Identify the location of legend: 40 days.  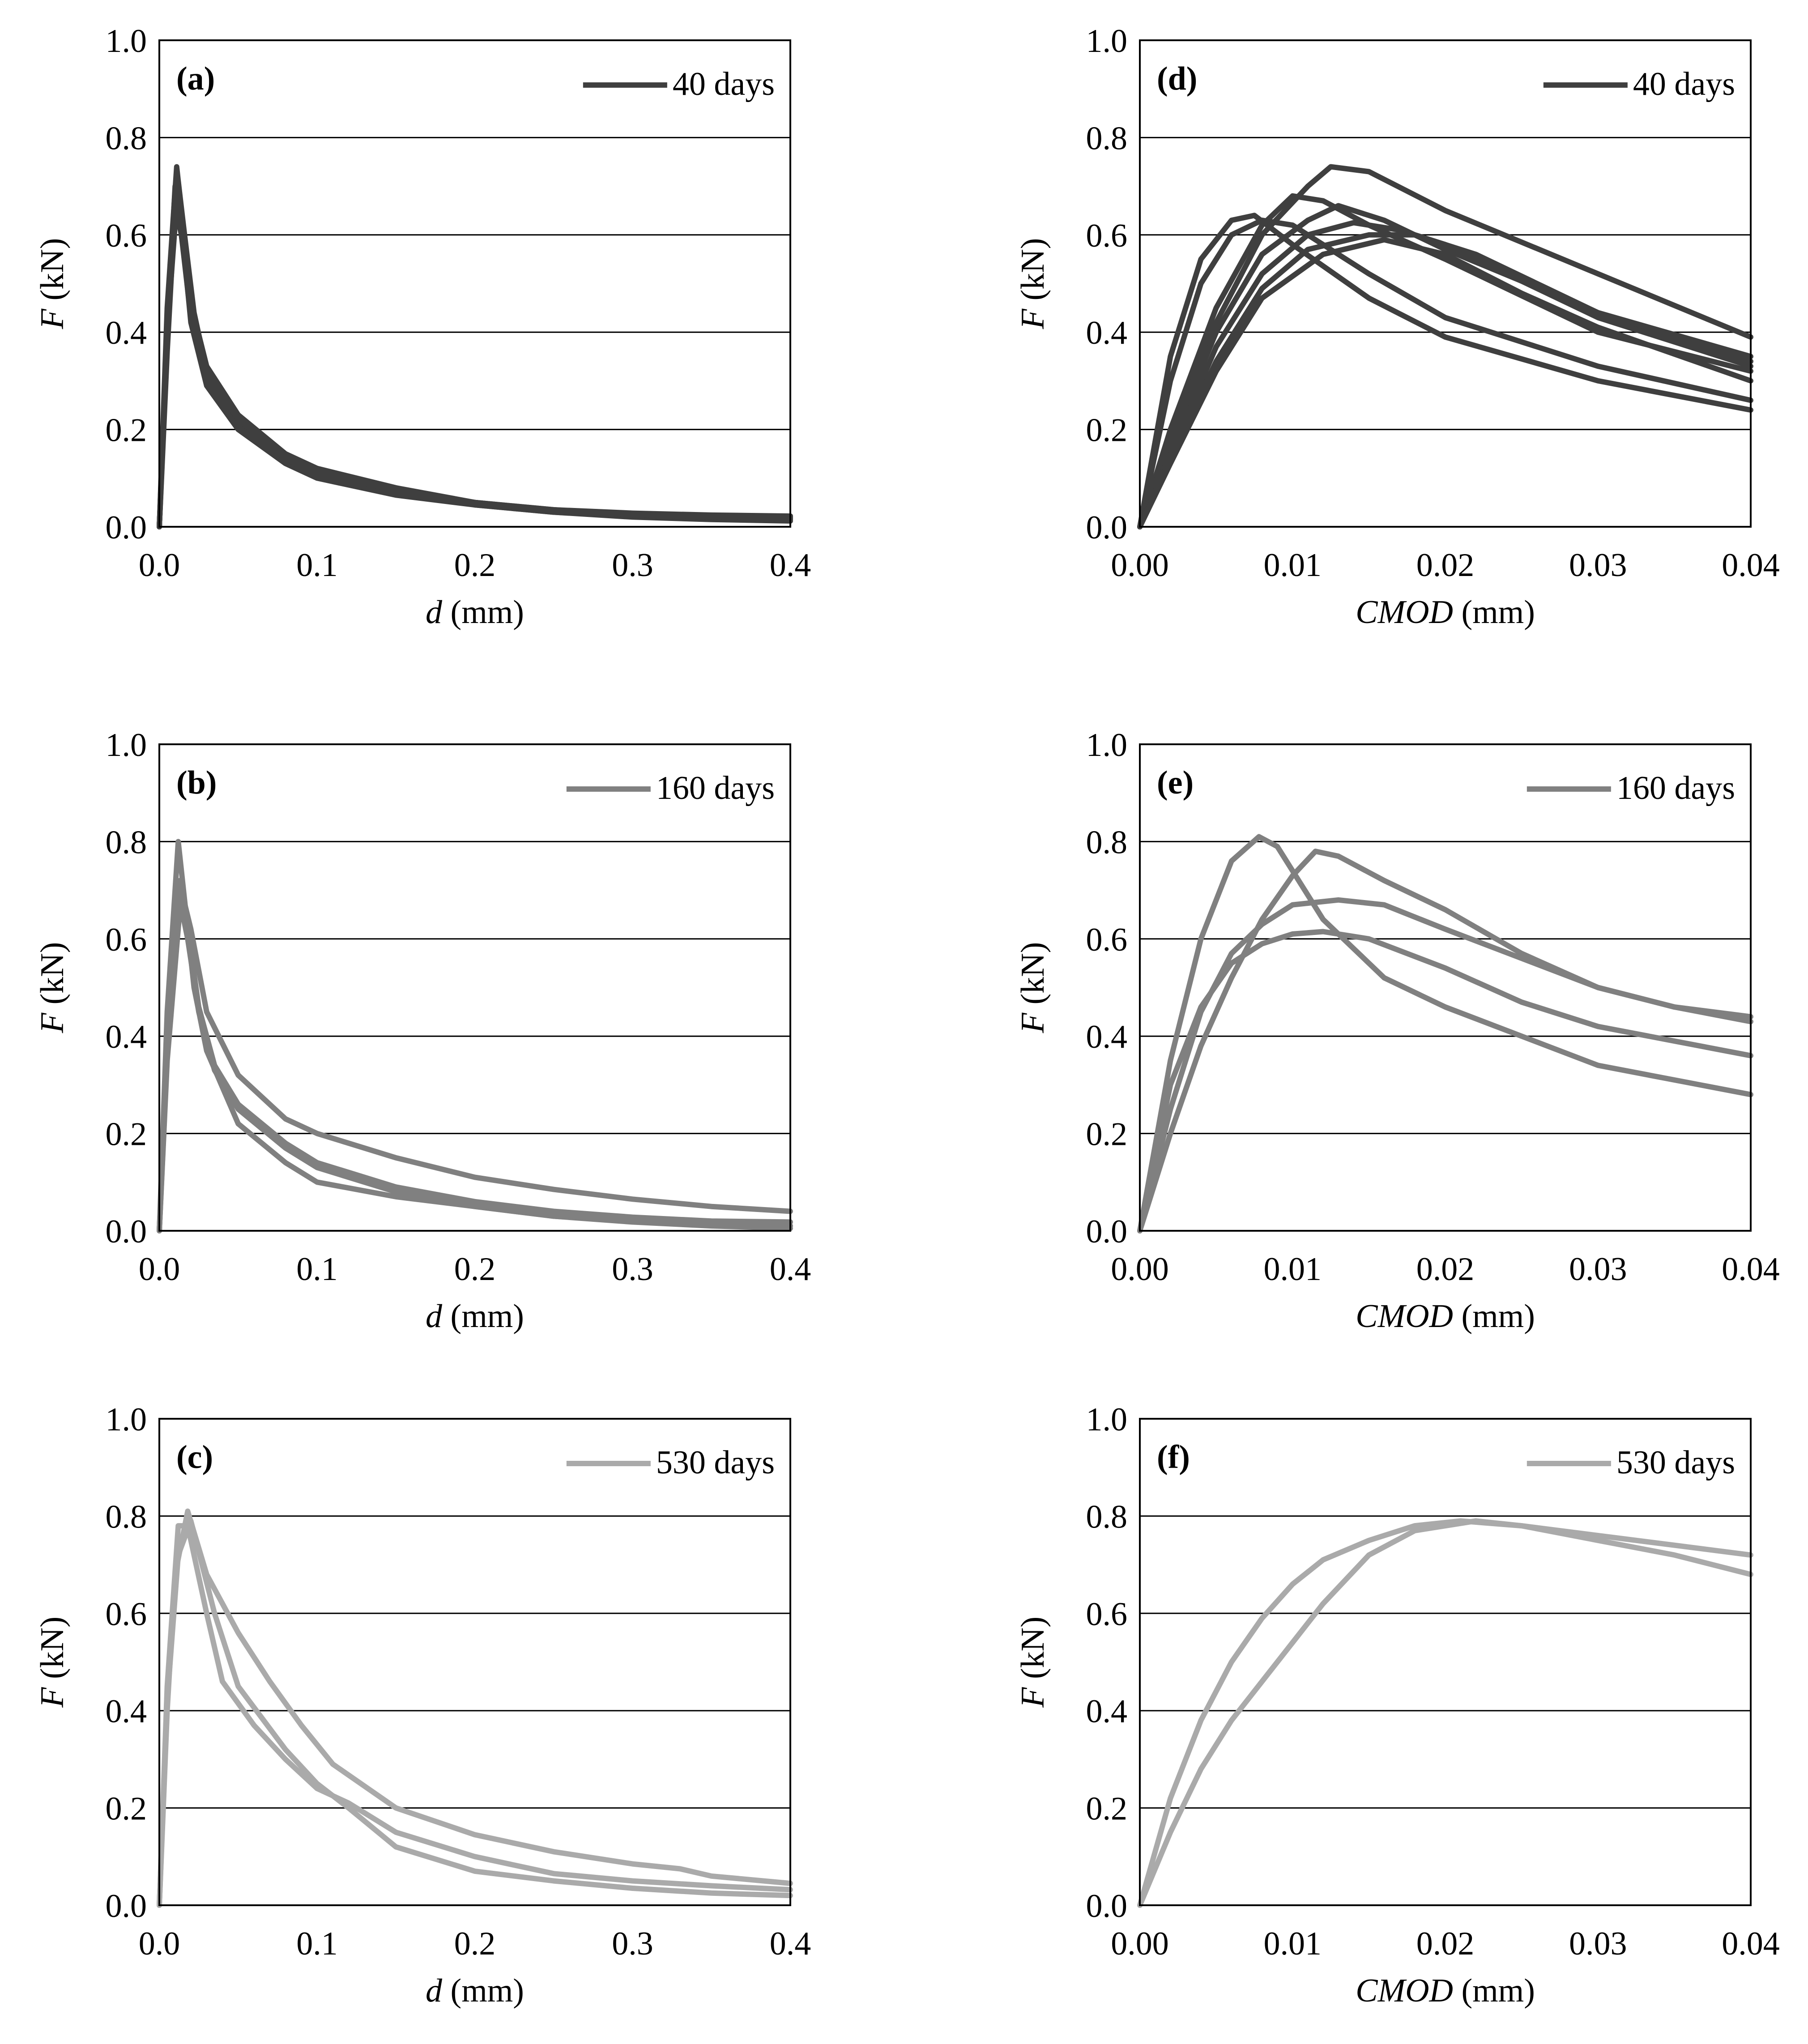
(679, 84).